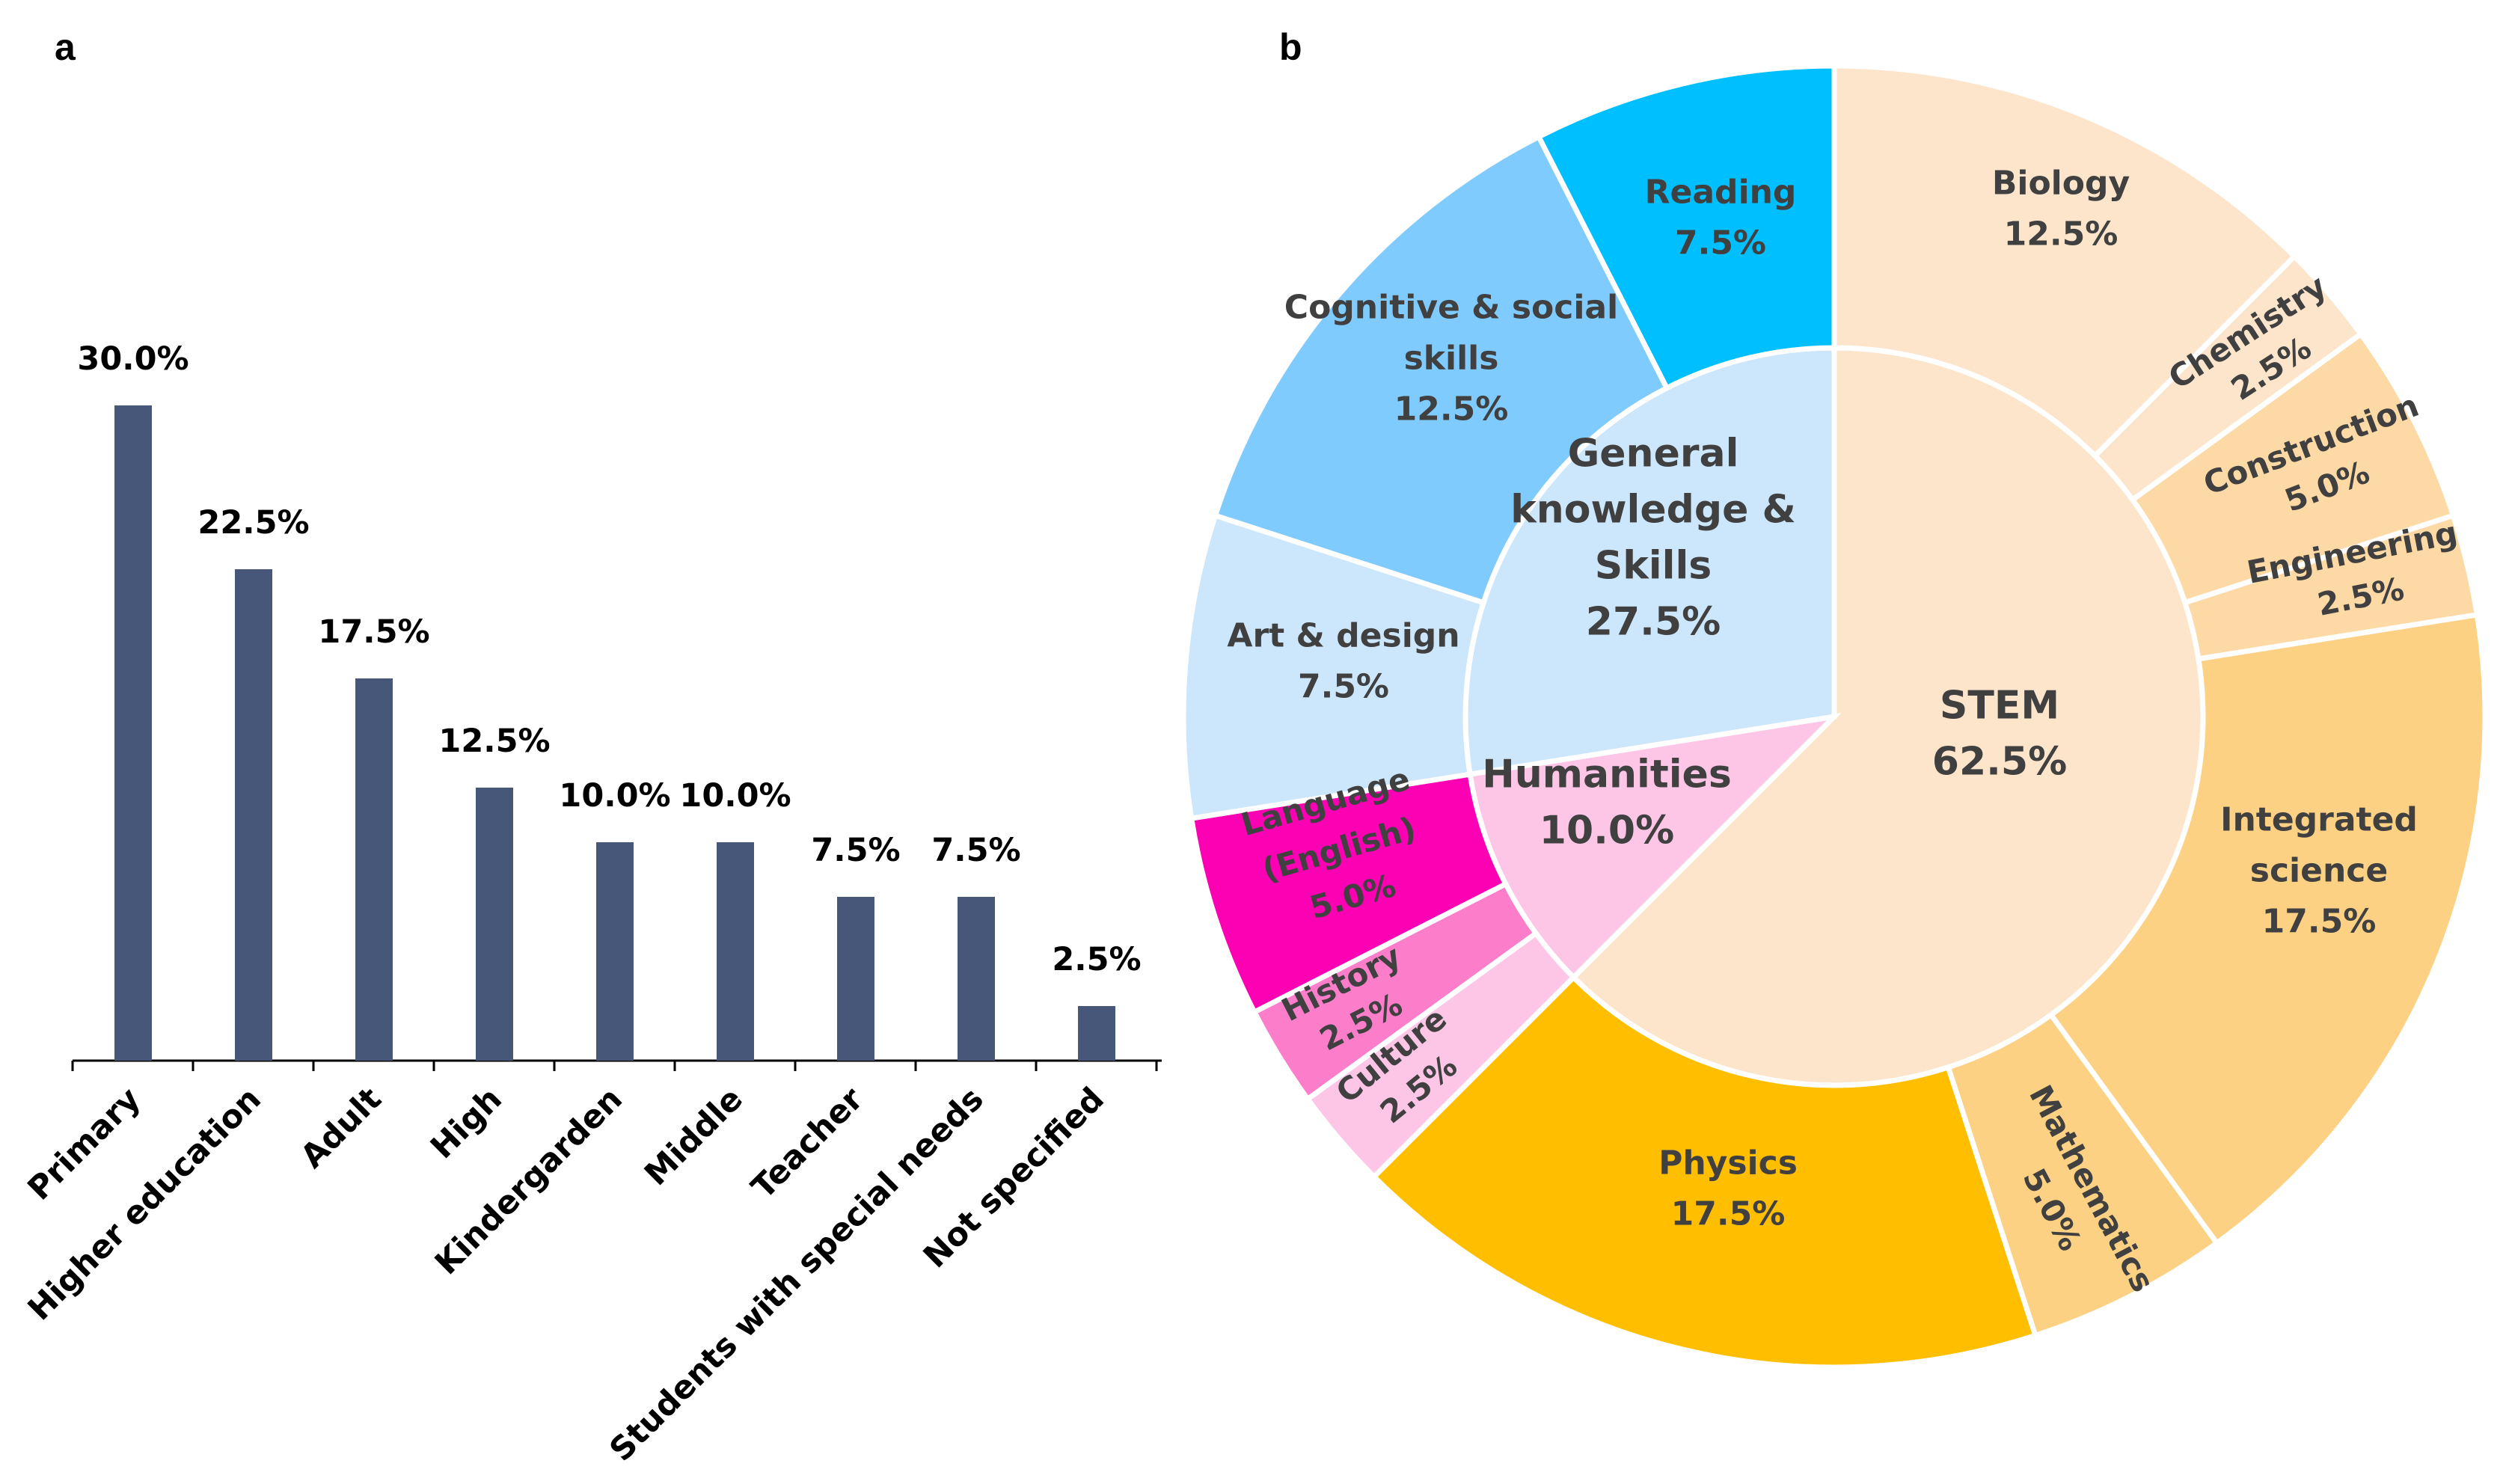 The image size is (2509, 1484). What do you see at coordinates (1653, 454) in the screenshot?
I see `label-line: General` at bounding box center [1653, 454].